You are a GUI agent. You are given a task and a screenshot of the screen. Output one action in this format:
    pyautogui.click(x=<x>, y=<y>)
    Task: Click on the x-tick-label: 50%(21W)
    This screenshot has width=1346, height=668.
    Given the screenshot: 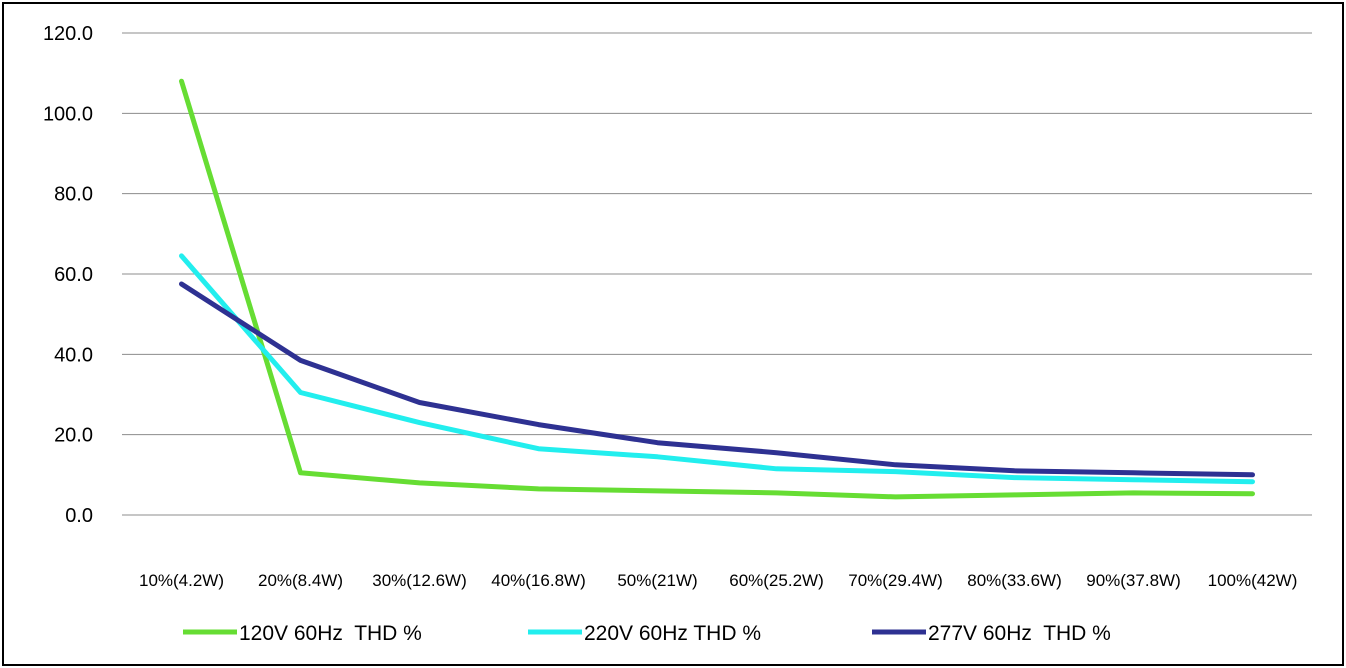 What is the action you would take?
    pyautogui.click(x=657, y=580)
    